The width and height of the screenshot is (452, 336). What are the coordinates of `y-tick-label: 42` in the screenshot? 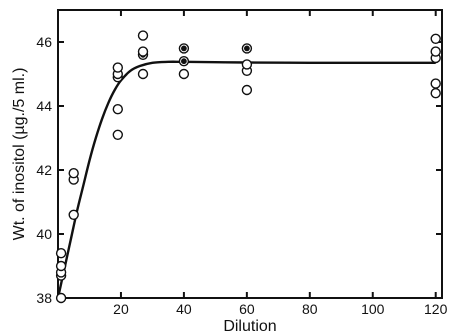 It's located at (44, 170).